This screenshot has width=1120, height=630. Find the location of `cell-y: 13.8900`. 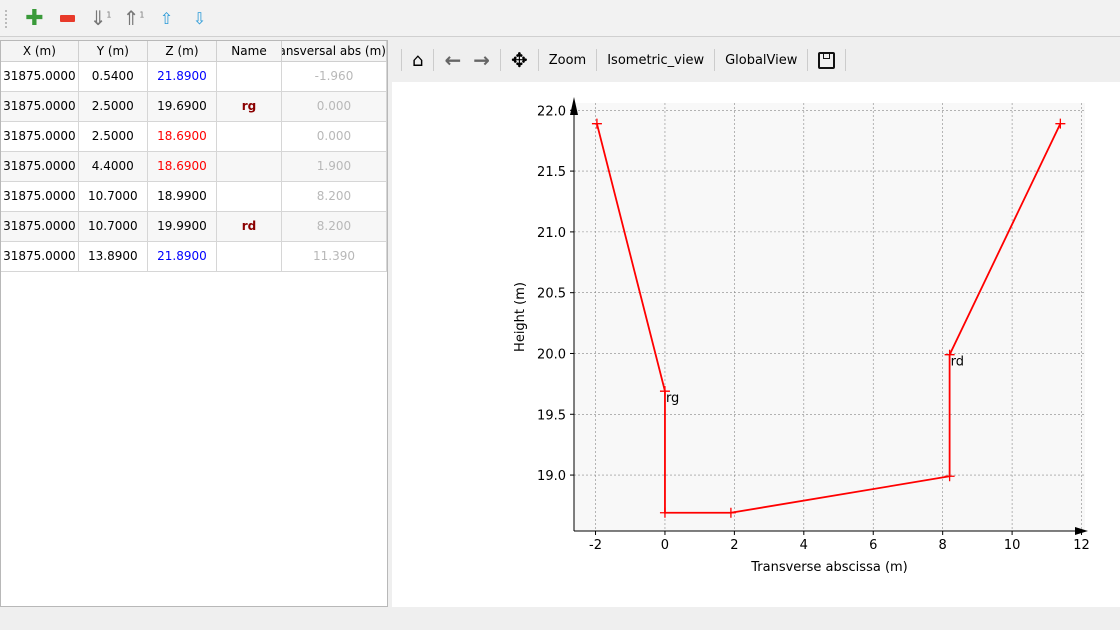

cell-y: 13.8900 is located at coordinates (113, 256).